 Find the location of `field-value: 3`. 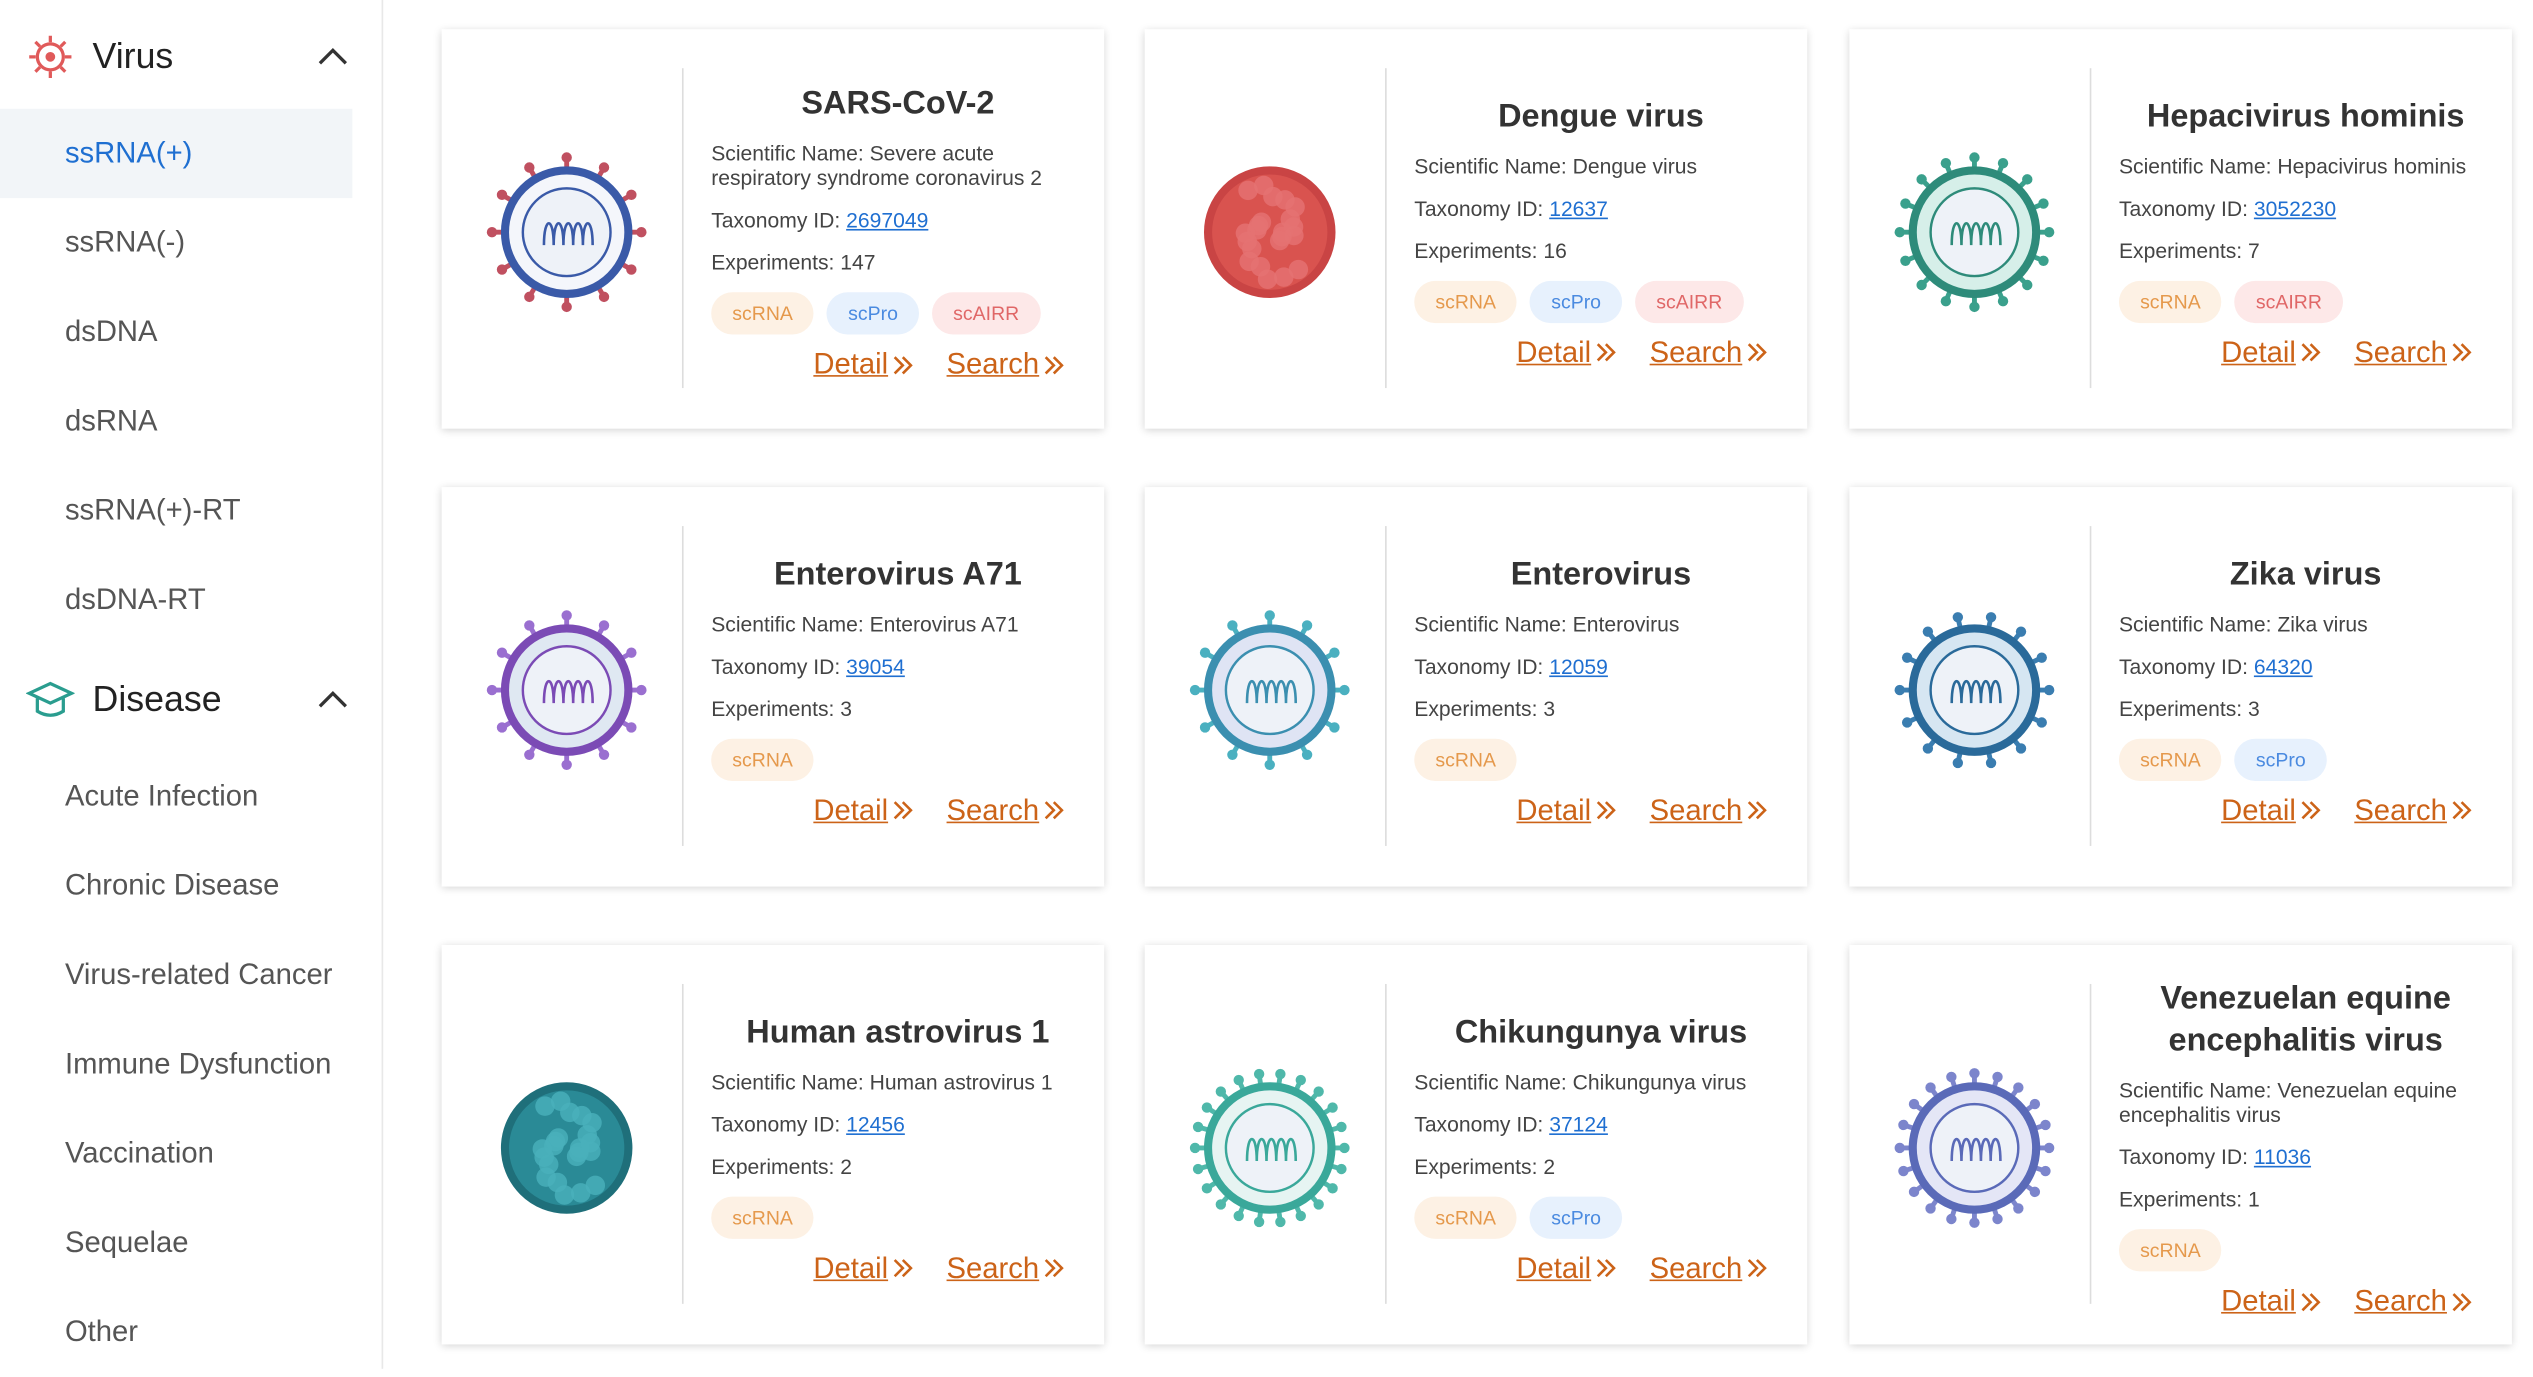

field-value: 3 is located at coordinates (846, 708).